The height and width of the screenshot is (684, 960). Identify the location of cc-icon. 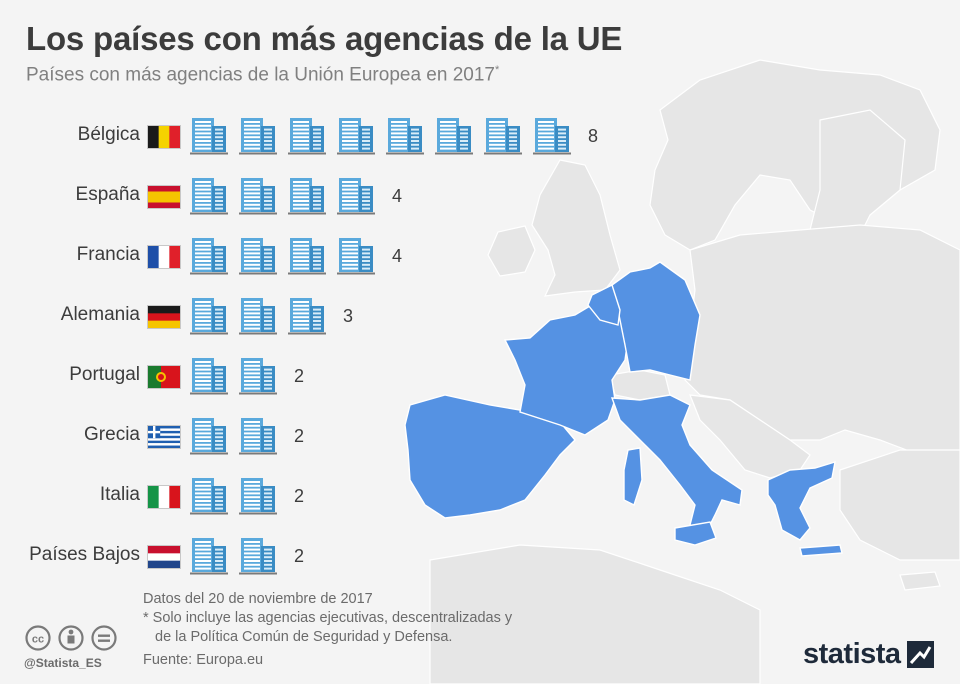
(38, 638).